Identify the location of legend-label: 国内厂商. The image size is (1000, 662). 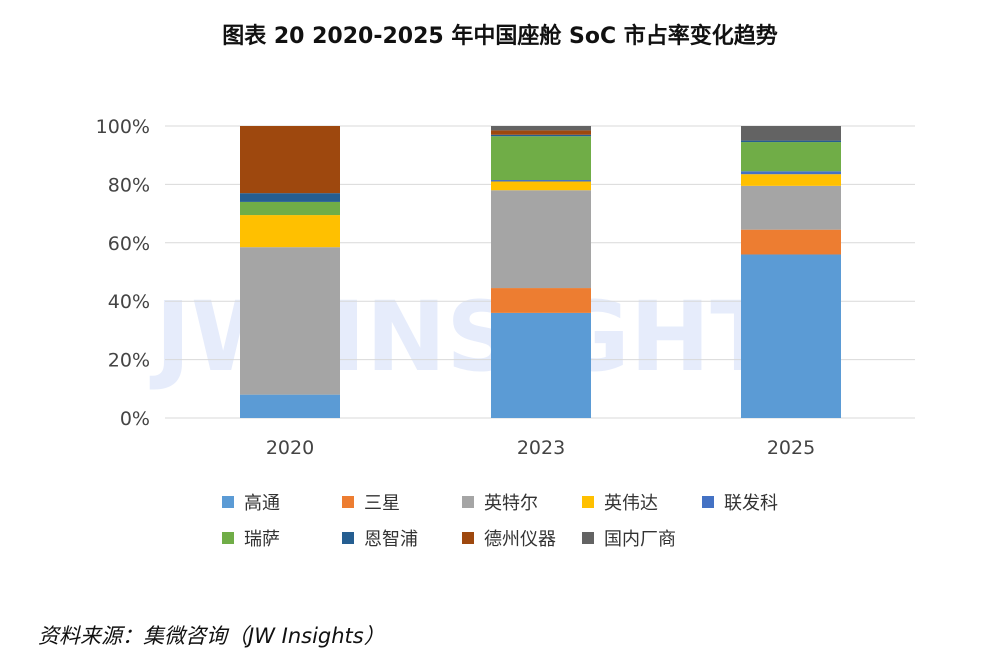
(640, 539).